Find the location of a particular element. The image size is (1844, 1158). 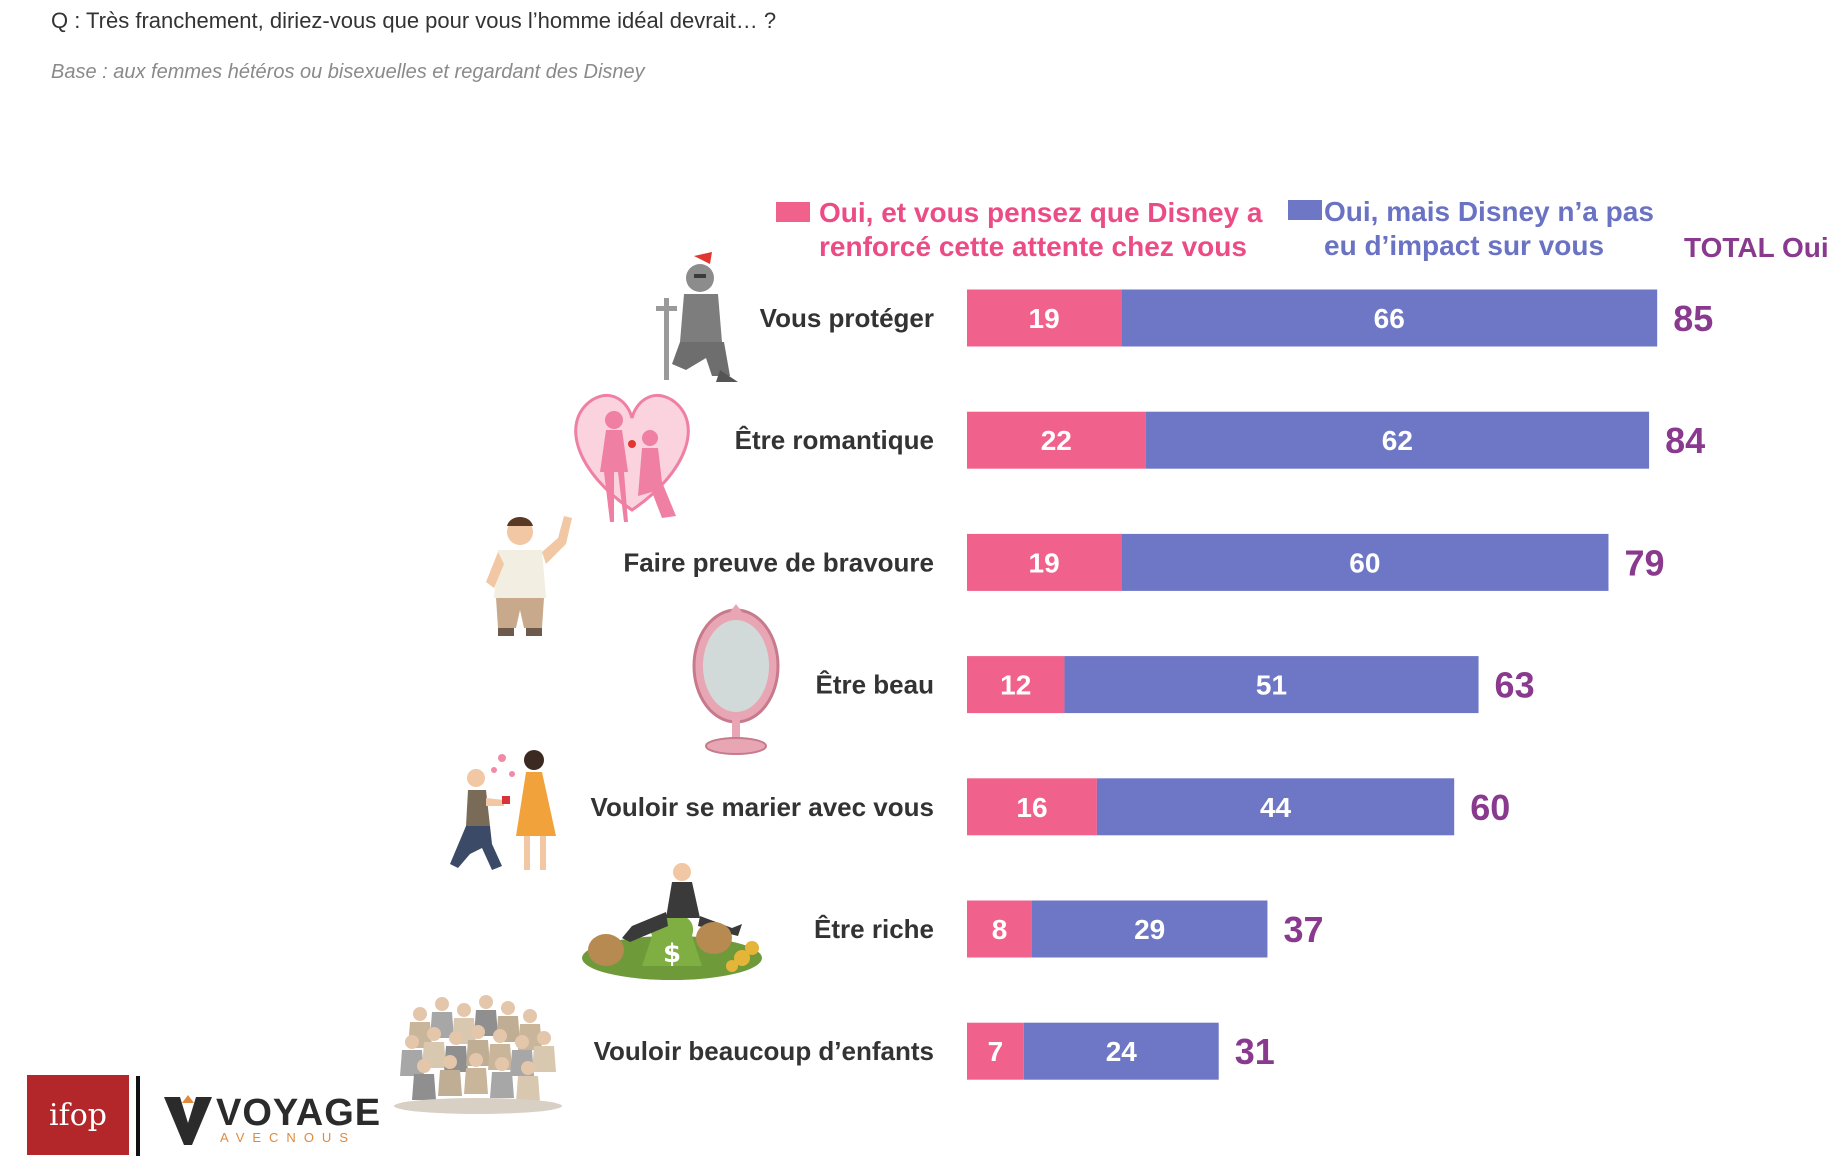

bar-value-label: 8 is located at coordinates (1000, 929).